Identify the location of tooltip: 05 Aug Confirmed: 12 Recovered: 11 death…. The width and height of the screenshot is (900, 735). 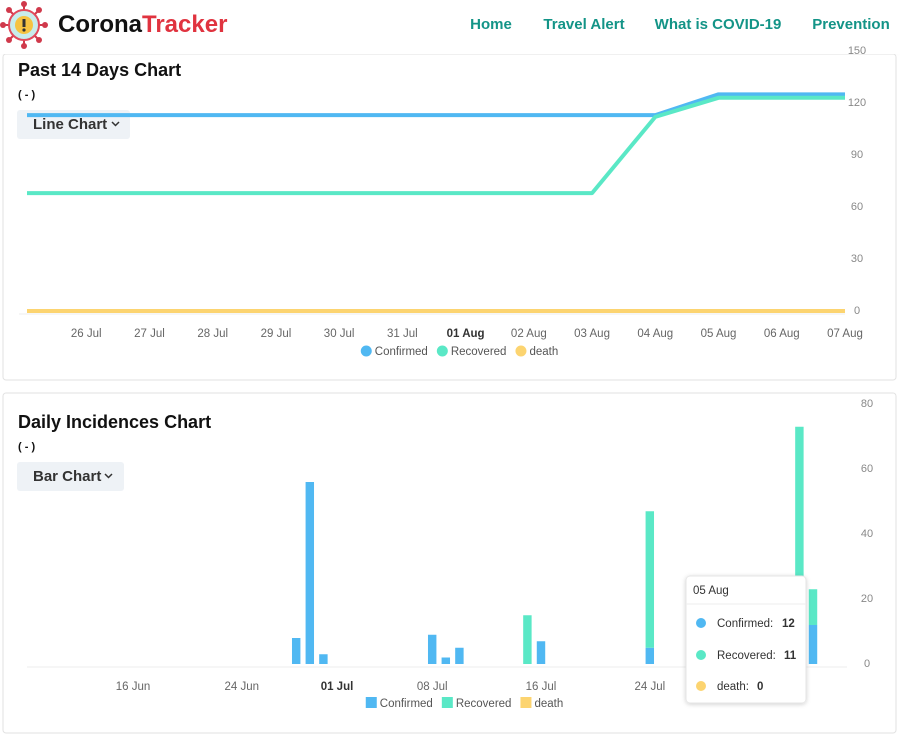
(746, 639).